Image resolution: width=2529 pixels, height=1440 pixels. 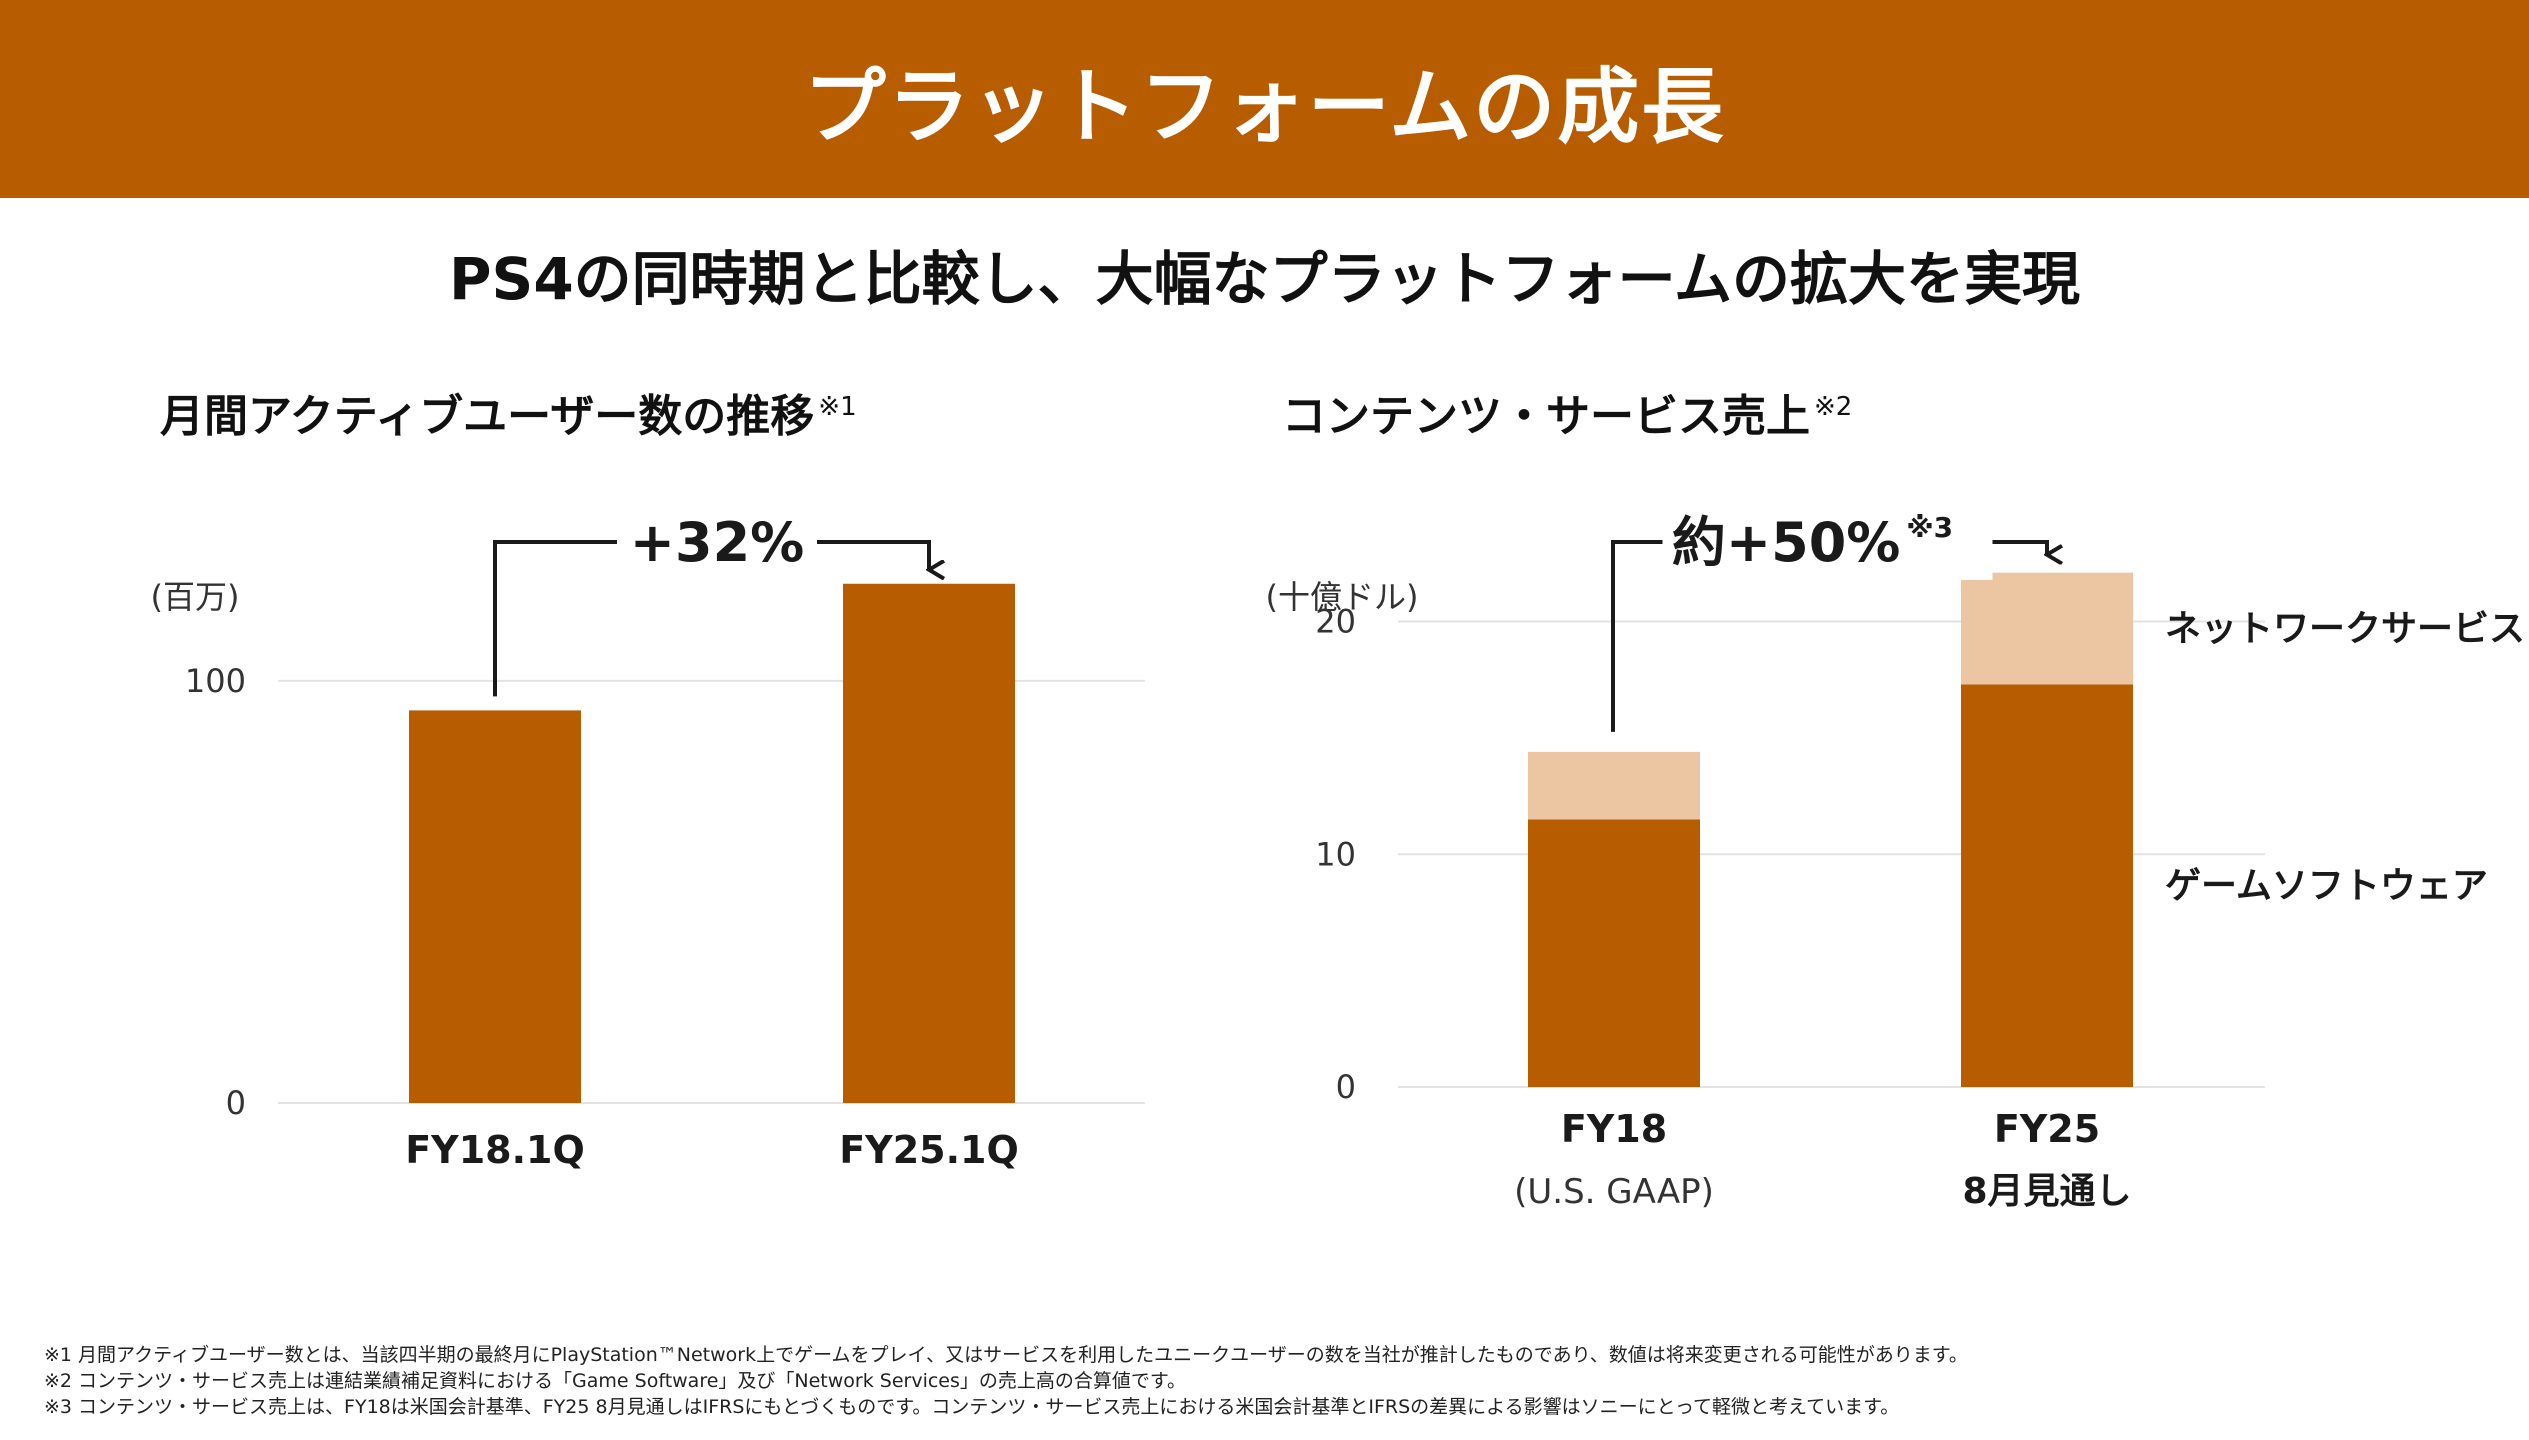 I want to click on page-title: プラットフォームの成長, so click(x=1264, y=107).